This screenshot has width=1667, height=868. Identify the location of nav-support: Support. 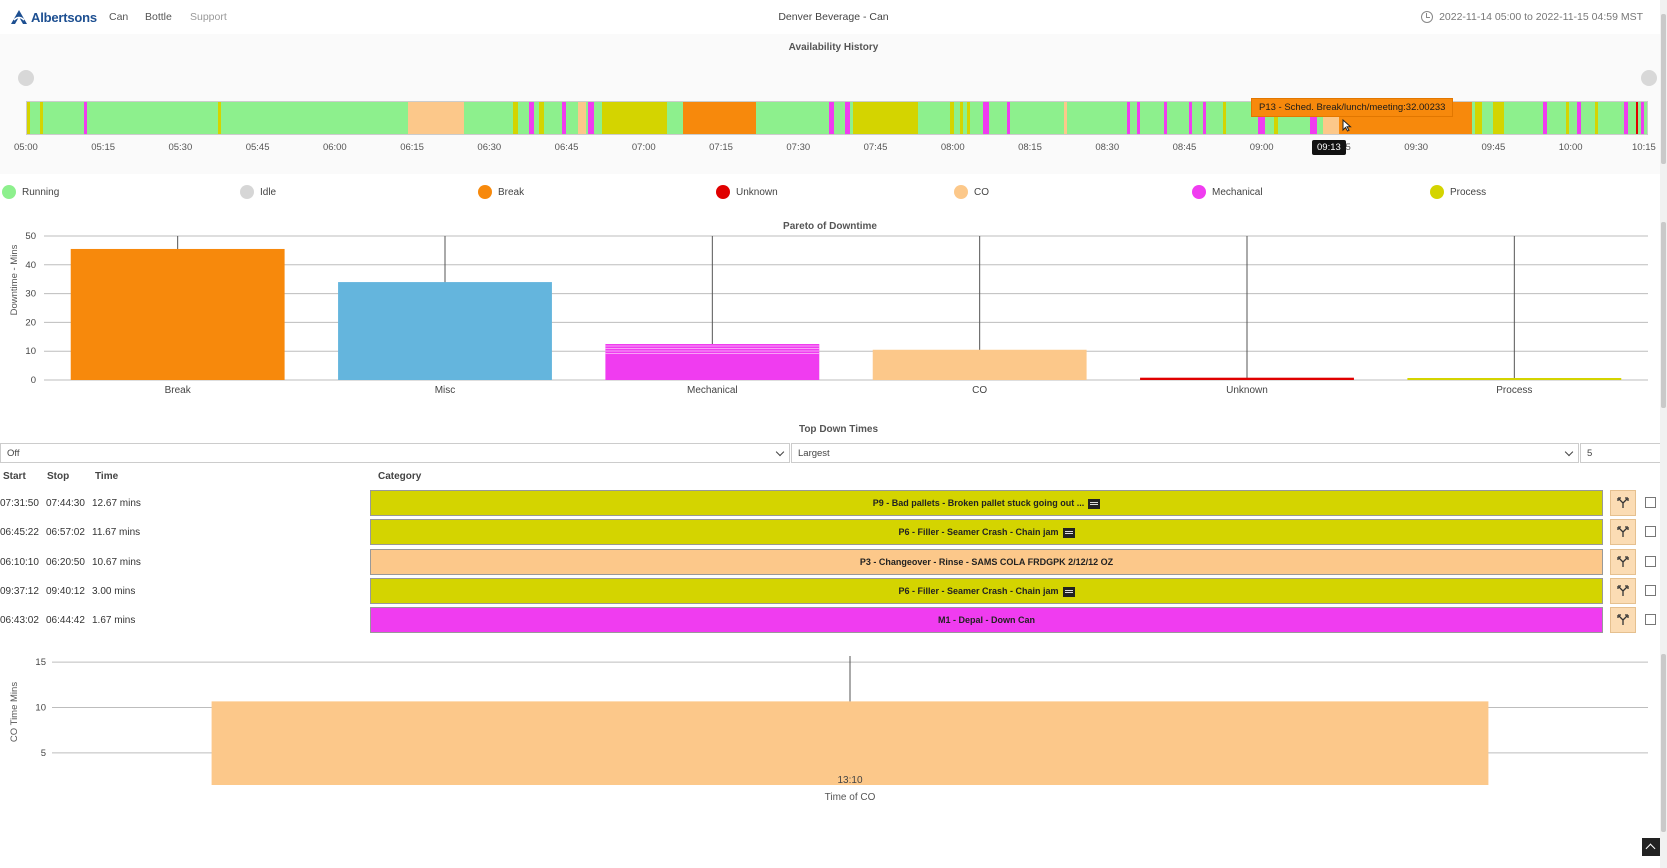
(208, 17).